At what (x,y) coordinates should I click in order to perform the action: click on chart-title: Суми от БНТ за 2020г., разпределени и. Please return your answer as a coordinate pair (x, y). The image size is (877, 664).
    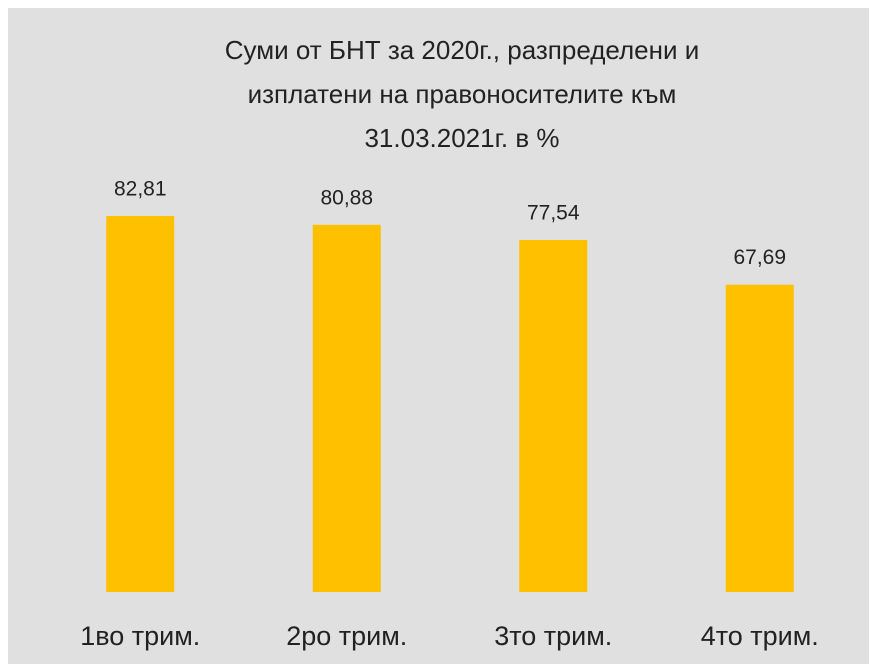
    Looking at the image, I should click on (462, 50).